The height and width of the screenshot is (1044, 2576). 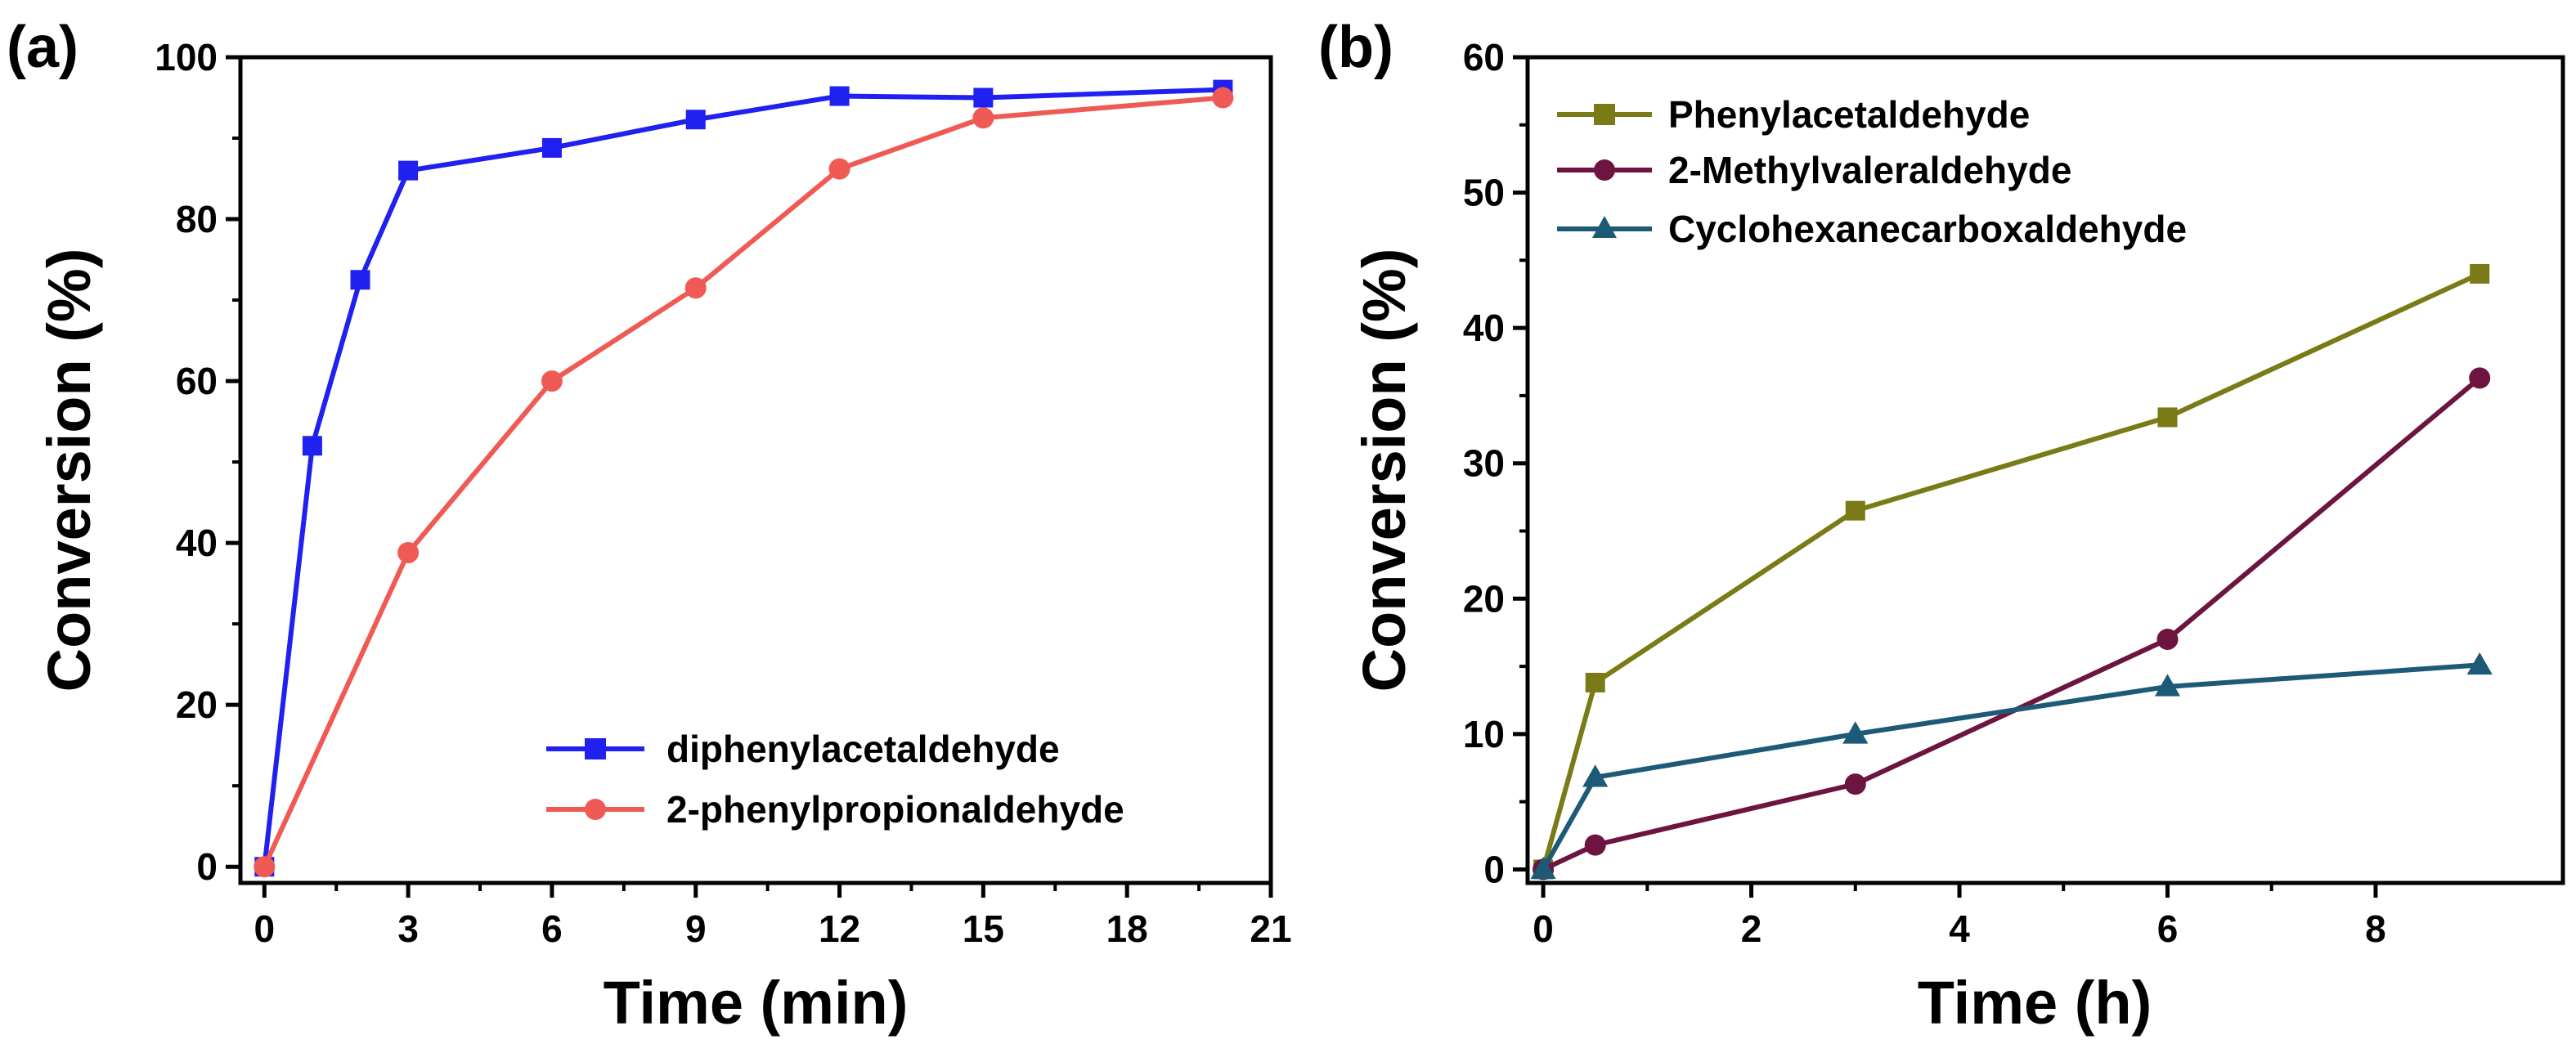 I want to click on panel-a-y-tick-label: 100, so click(x=187, y=57).